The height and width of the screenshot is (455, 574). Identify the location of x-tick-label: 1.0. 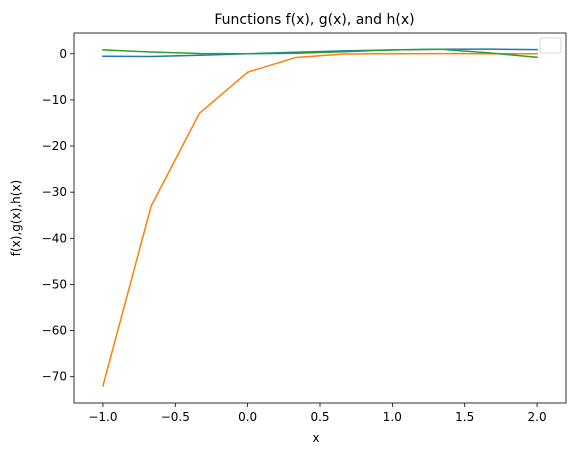
(392, 417).